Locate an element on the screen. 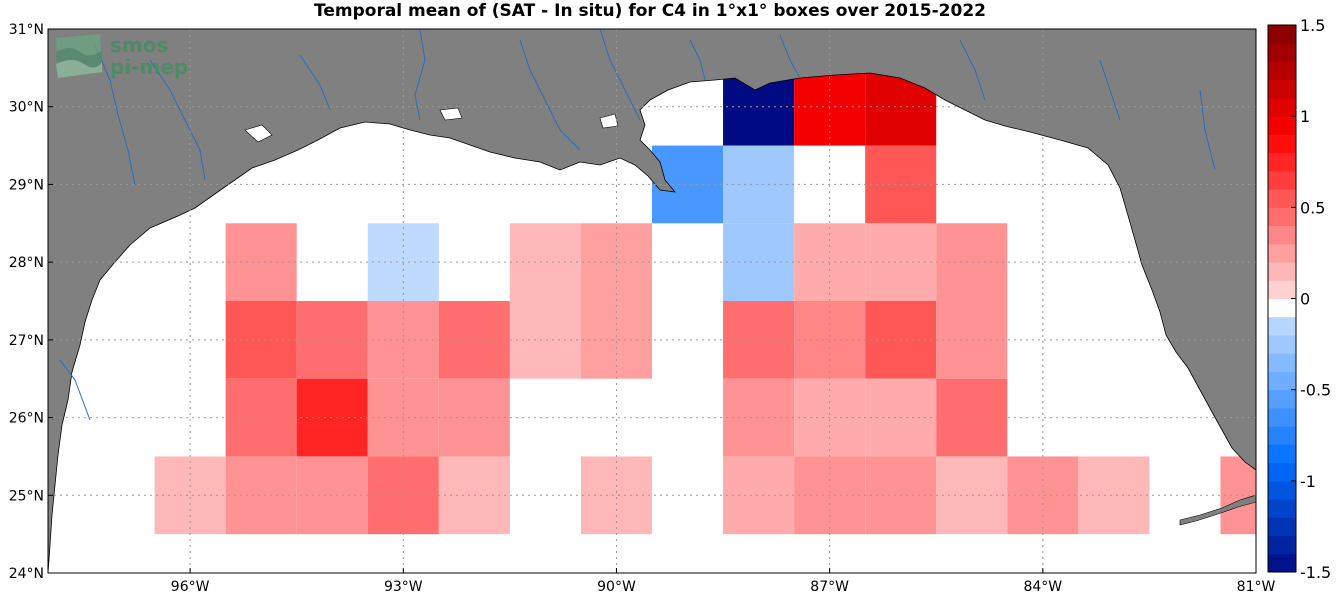 The width and height of the screenshot is (1339, 594). x-axis-ticks: 96°W 93°W 90°W 87°W 84°W 81°W is located at coordinates (723, 581).